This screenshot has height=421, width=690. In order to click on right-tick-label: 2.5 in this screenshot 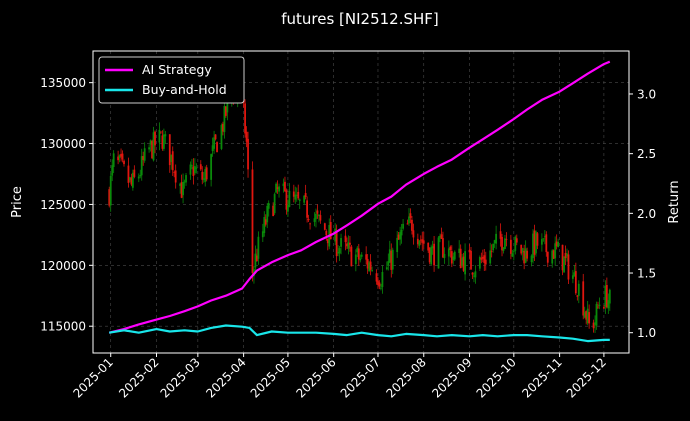, I will do `click(646, 154)`.